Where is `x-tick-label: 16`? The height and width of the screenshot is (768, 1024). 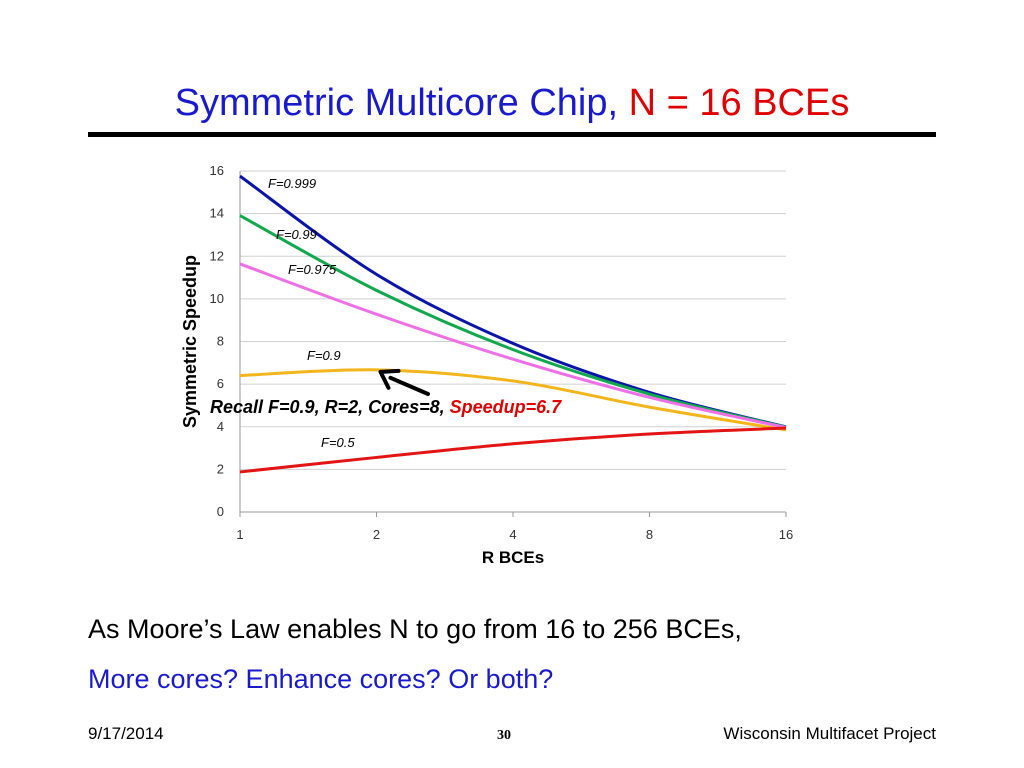 x-tick-label: 16 is located at coordinates (786, 534).